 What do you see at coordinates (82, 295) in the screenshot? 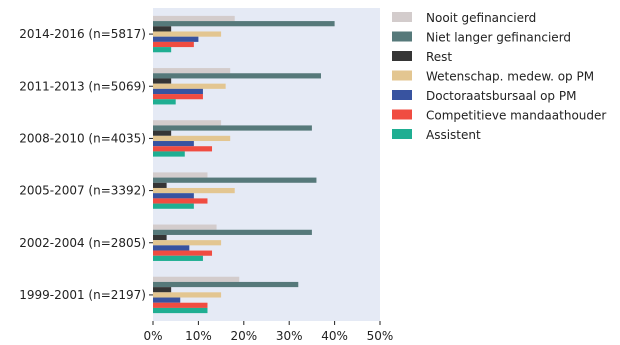
I see `y-tick-label: 1999-2001 (n=2197)` at bounding box center [82, 295].